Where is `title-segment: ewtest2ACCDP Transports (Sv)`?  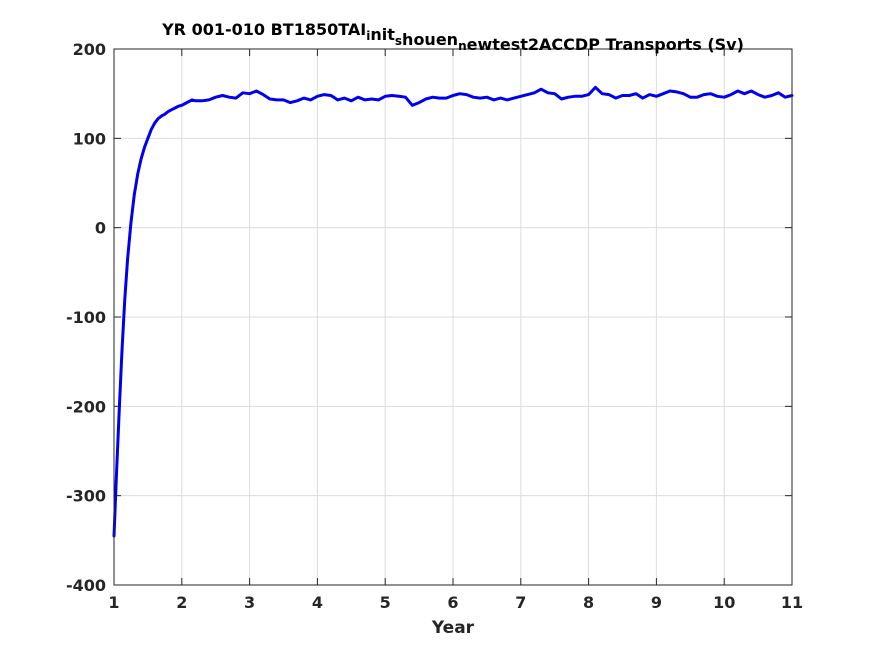 title-segment: ewtest2ACCDP Transports (Sv) is located at coordinates (605, 44).